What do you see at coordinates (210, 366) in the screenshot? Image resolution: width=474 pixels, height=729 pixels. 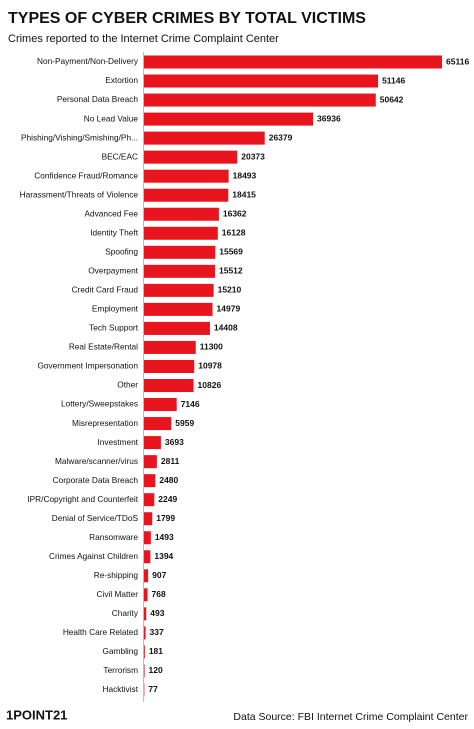 I see `value-label: 10978` at bounding box center [210, 366].